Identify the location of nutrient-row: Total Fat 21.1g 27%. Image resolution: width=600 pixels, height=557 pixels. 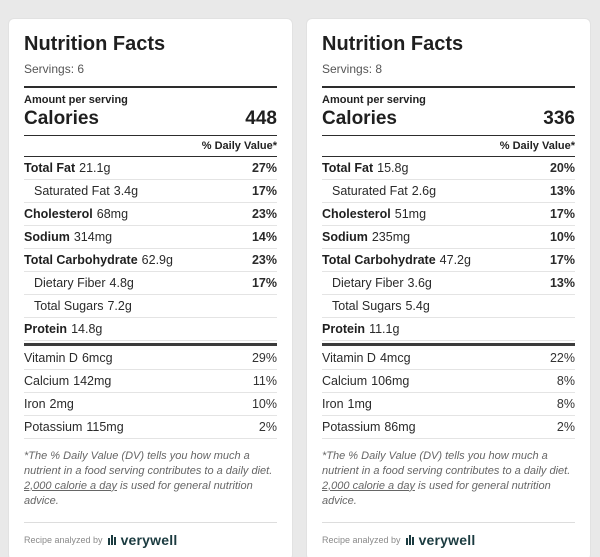
(150, 168).